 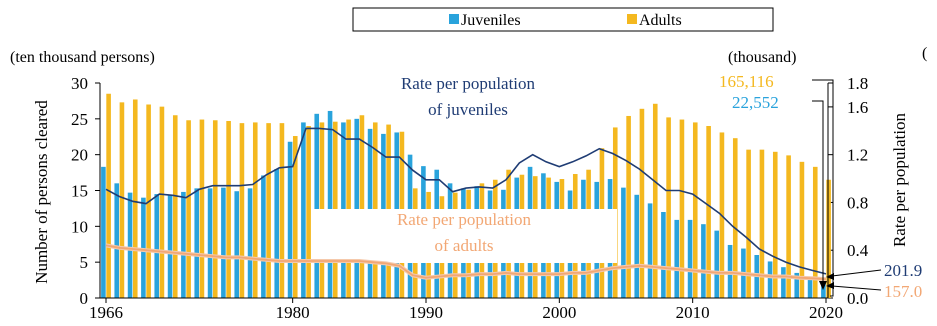 I want to click on x-tick-label: 1980, so click(x=293, y=312).